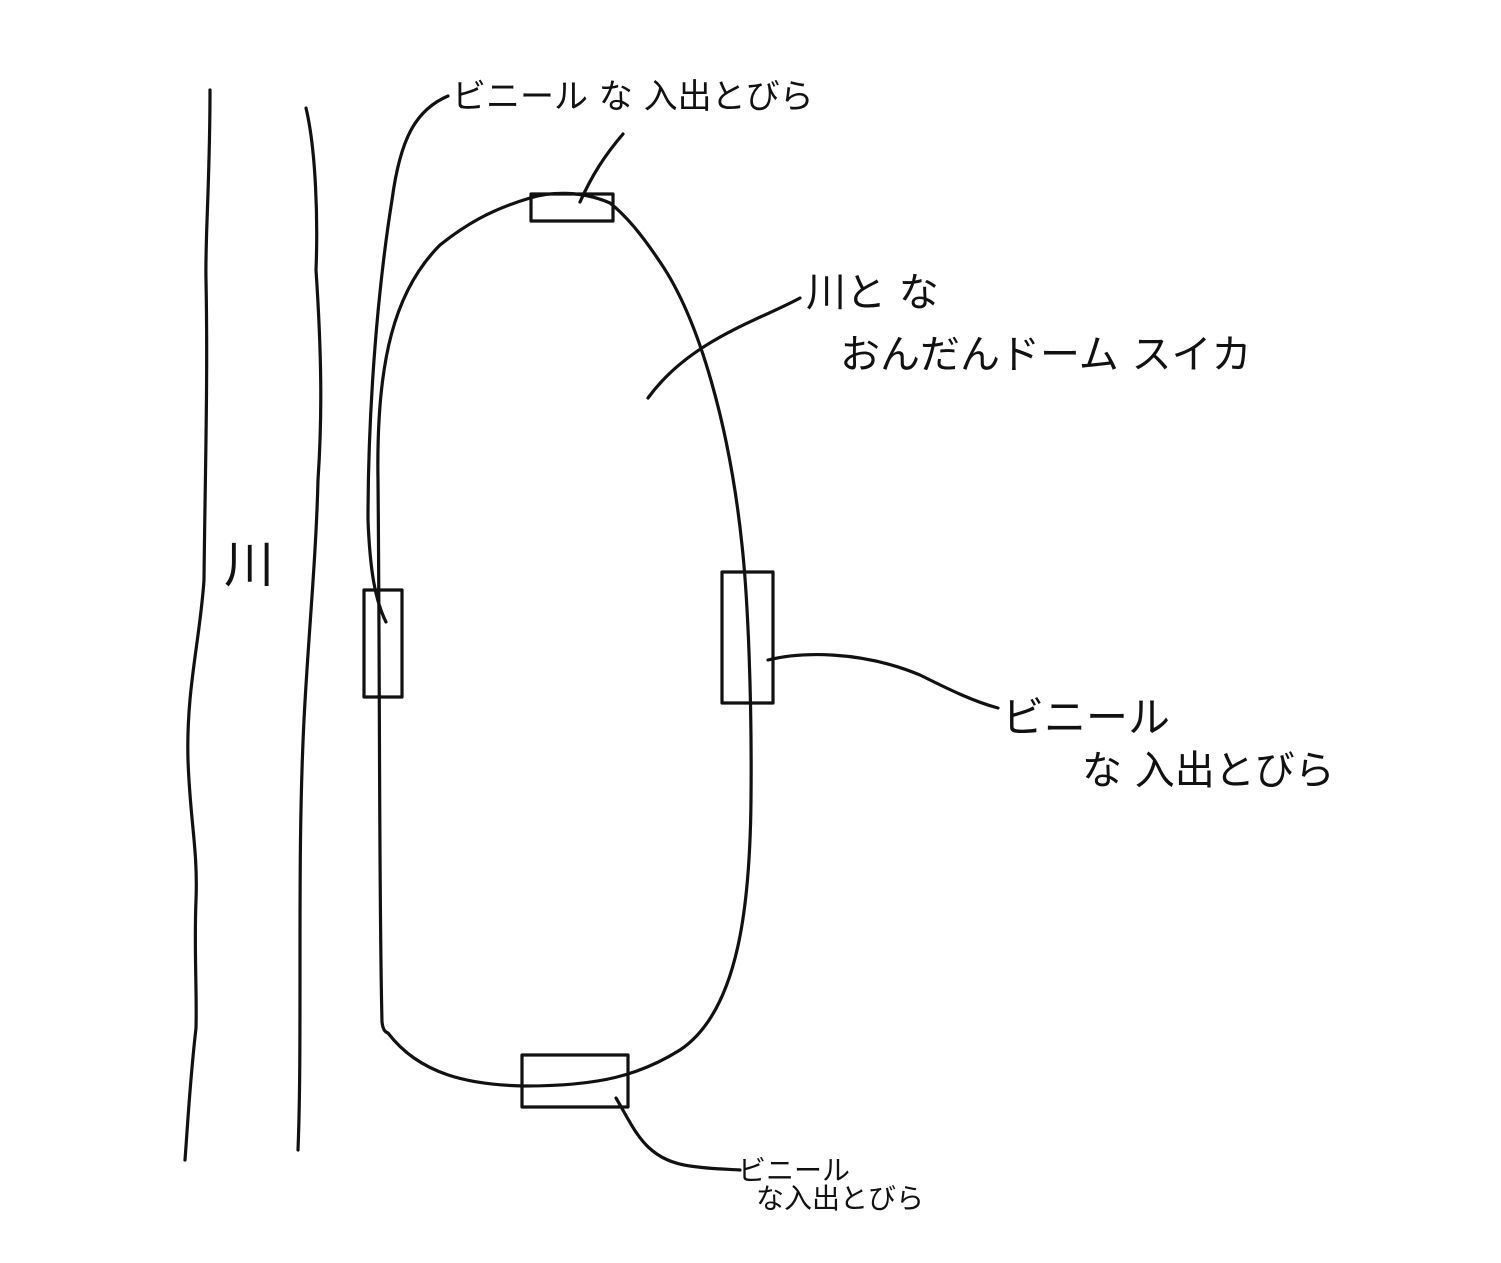 The height and width of the screenshot is (1263, 1501). I want to click on door-right, so click(747, 637).